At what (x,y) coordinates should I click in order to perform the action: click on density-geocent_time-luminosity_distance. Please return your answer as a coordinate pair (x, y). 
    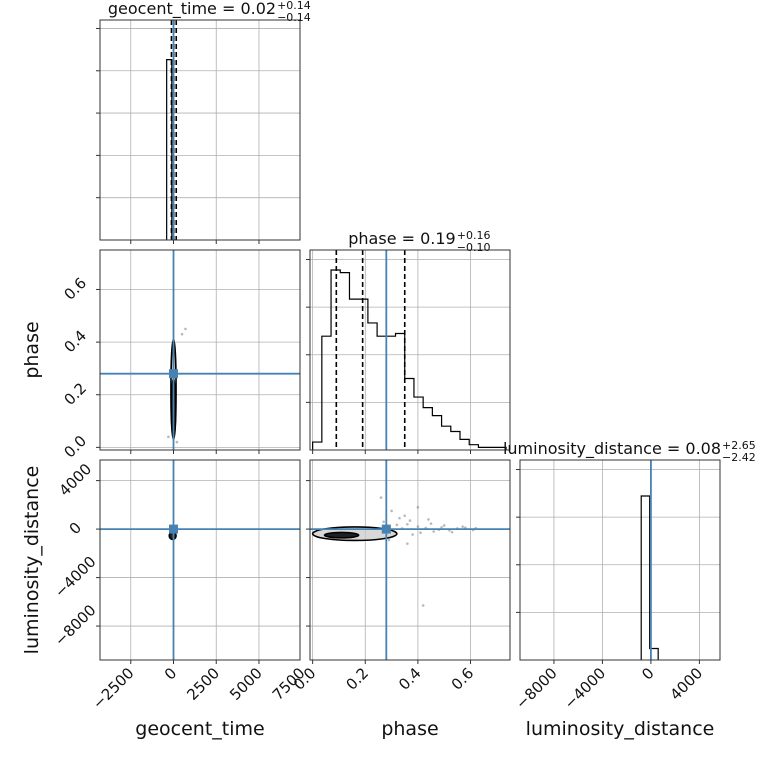
    Looking at the image, I should click on (200, 560).